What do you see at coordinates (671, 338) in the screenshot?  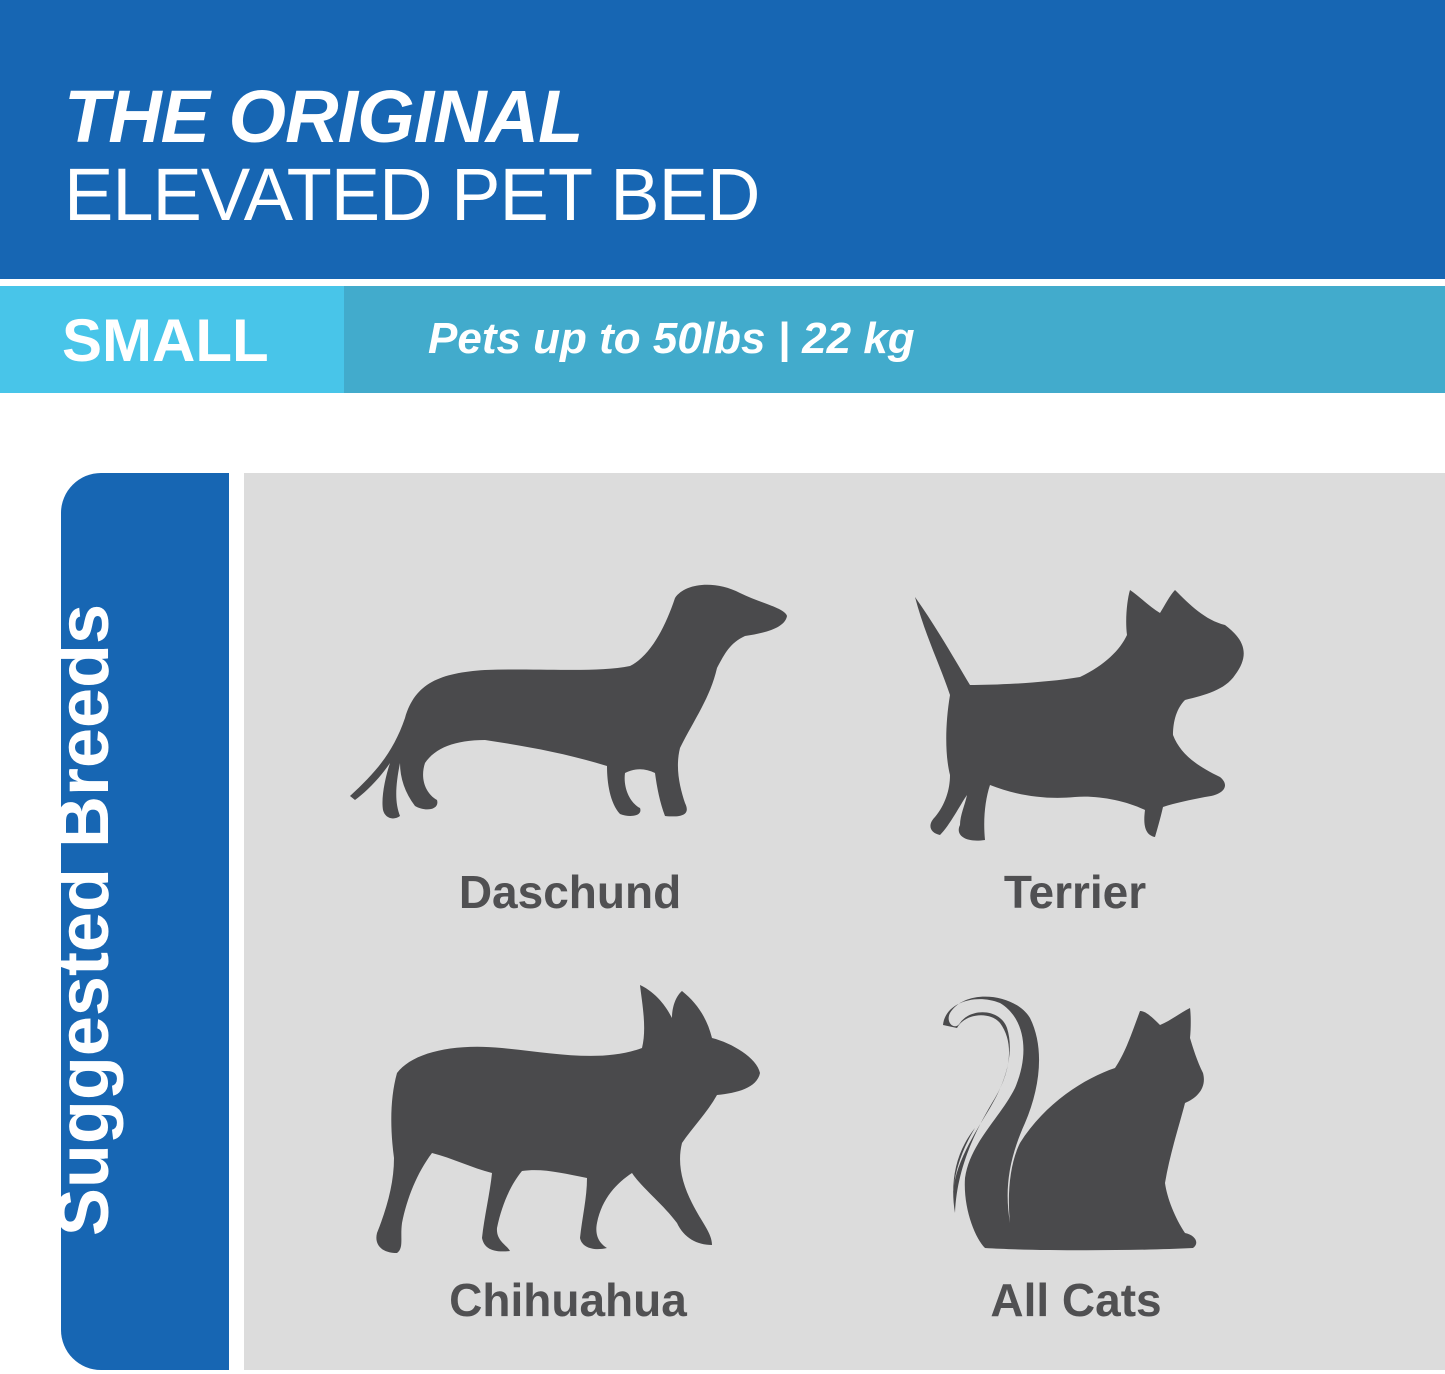 I see `capacity-label: Pets up to 50lbs | 22 kg` at bounding box center [671, 338].